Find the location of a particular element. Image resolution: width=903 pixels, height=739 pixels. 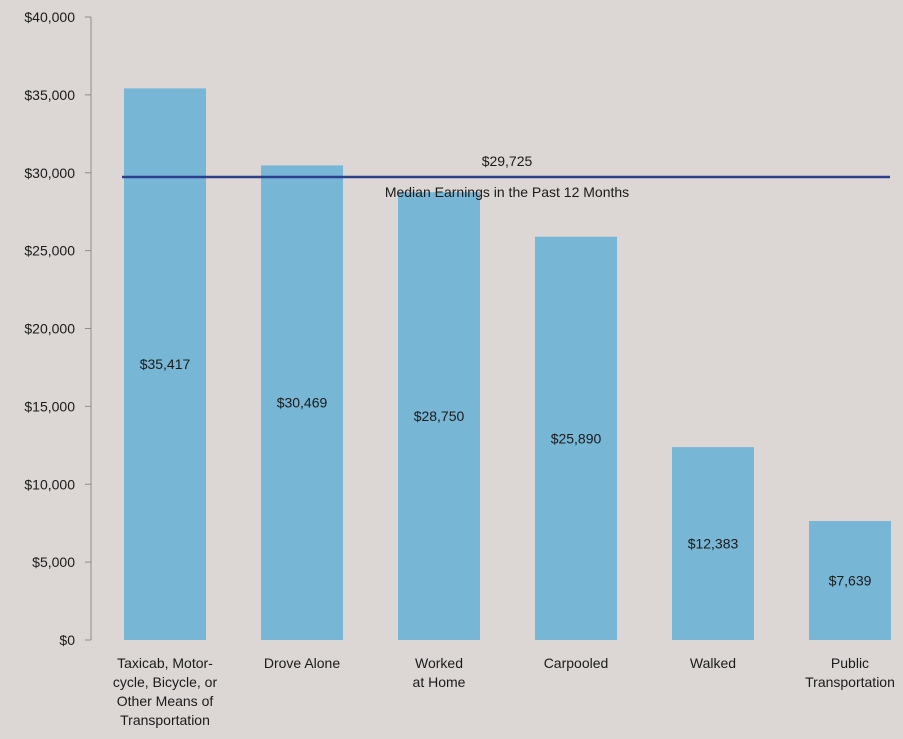

y-tick-label: $30,000 is located at coordinates (49, 173).